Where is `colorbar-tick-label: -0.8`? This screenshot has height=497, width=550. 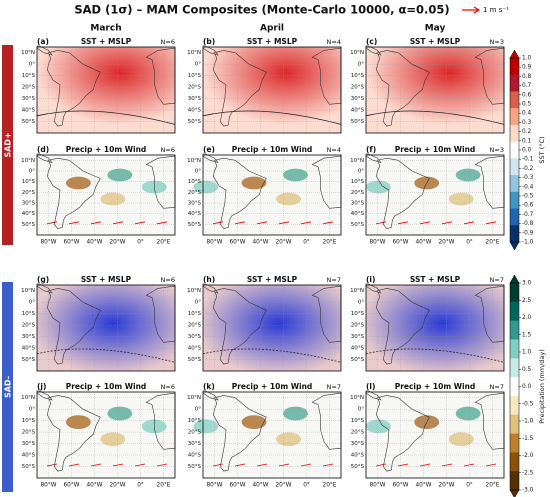 colorbar-tick-label: -0.8 is located at coordinates (528, 224).